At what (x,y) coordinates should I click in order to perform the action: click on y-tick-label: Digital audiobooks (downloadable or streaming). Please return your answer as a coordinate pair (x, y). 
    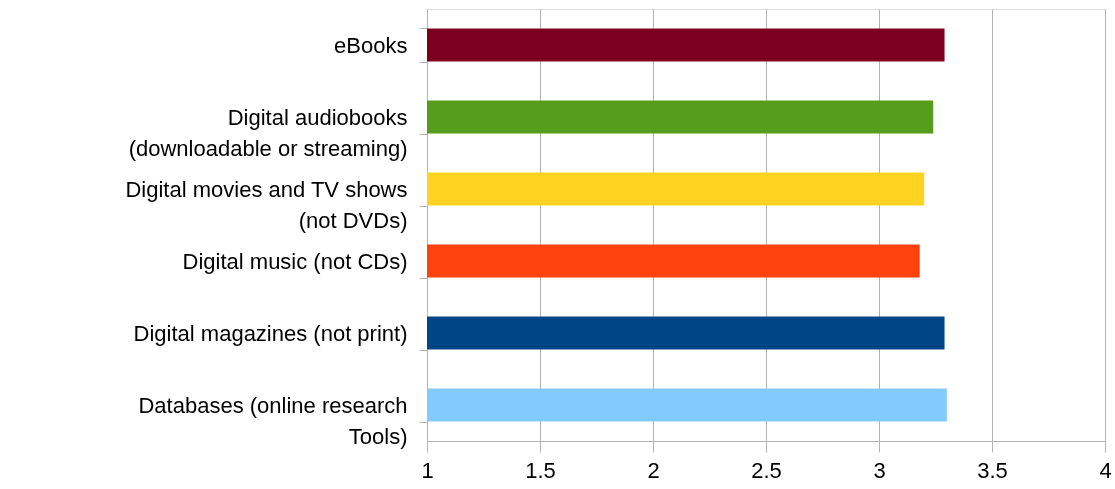
    Looking at the image, I should click on (268, 132).